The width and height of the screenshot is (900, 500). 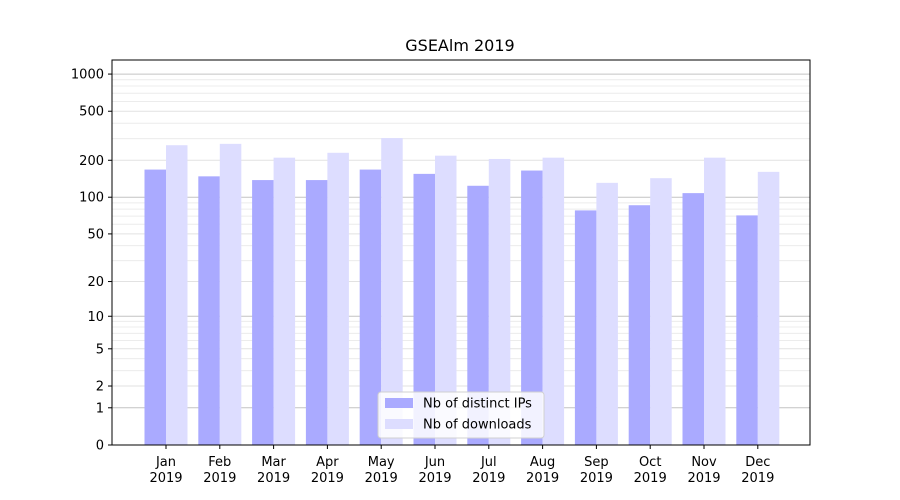 What do you see at coordinates (596, 470) in the screenshot?
I see `x-tick-label: Sep 2019` at bounding box center [596, 470].